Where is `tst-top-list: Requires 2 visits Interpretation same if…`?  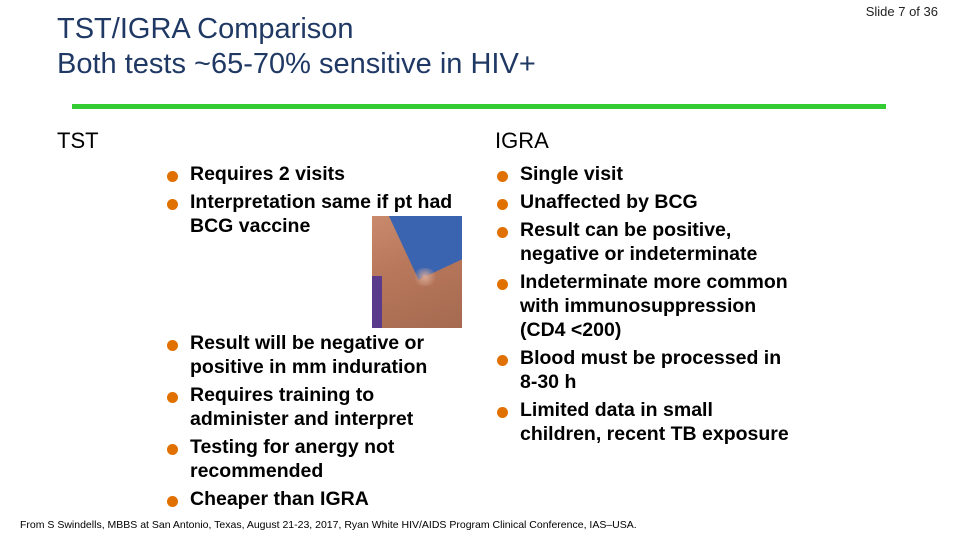
tst-top-list: Requires 2 visits Interpretation same if… is located at coordinates (311, 202).